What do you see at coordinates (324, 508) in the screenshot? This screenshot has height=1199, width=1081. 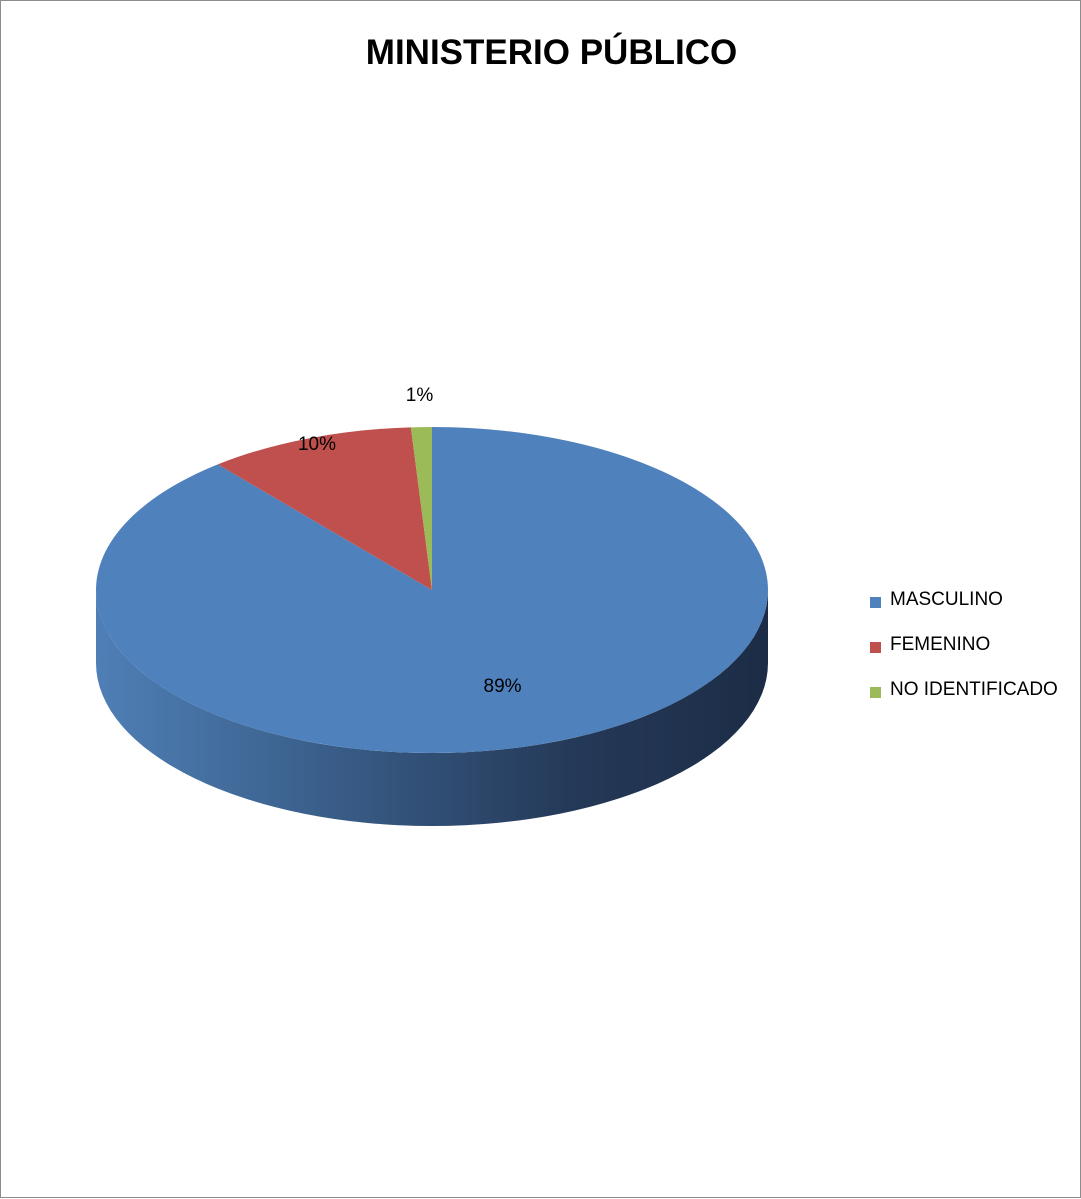 I see `pie-slice-femenino` at bounding box center [324, 508].